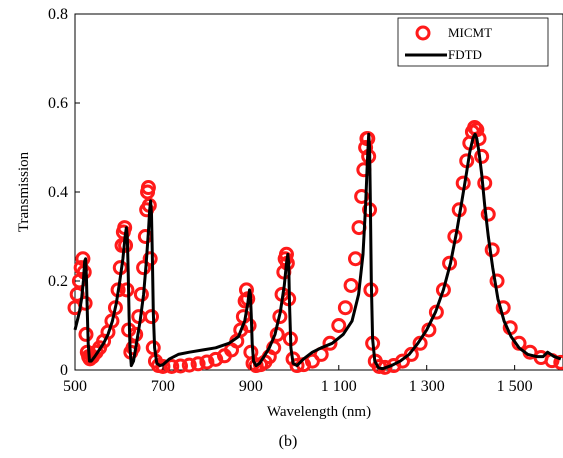 The image size is (563, 458). What do you see at coordinates (423, 33) in the screenshot?
I see `legend-marker-micmt` at bounding box center [423, 33].